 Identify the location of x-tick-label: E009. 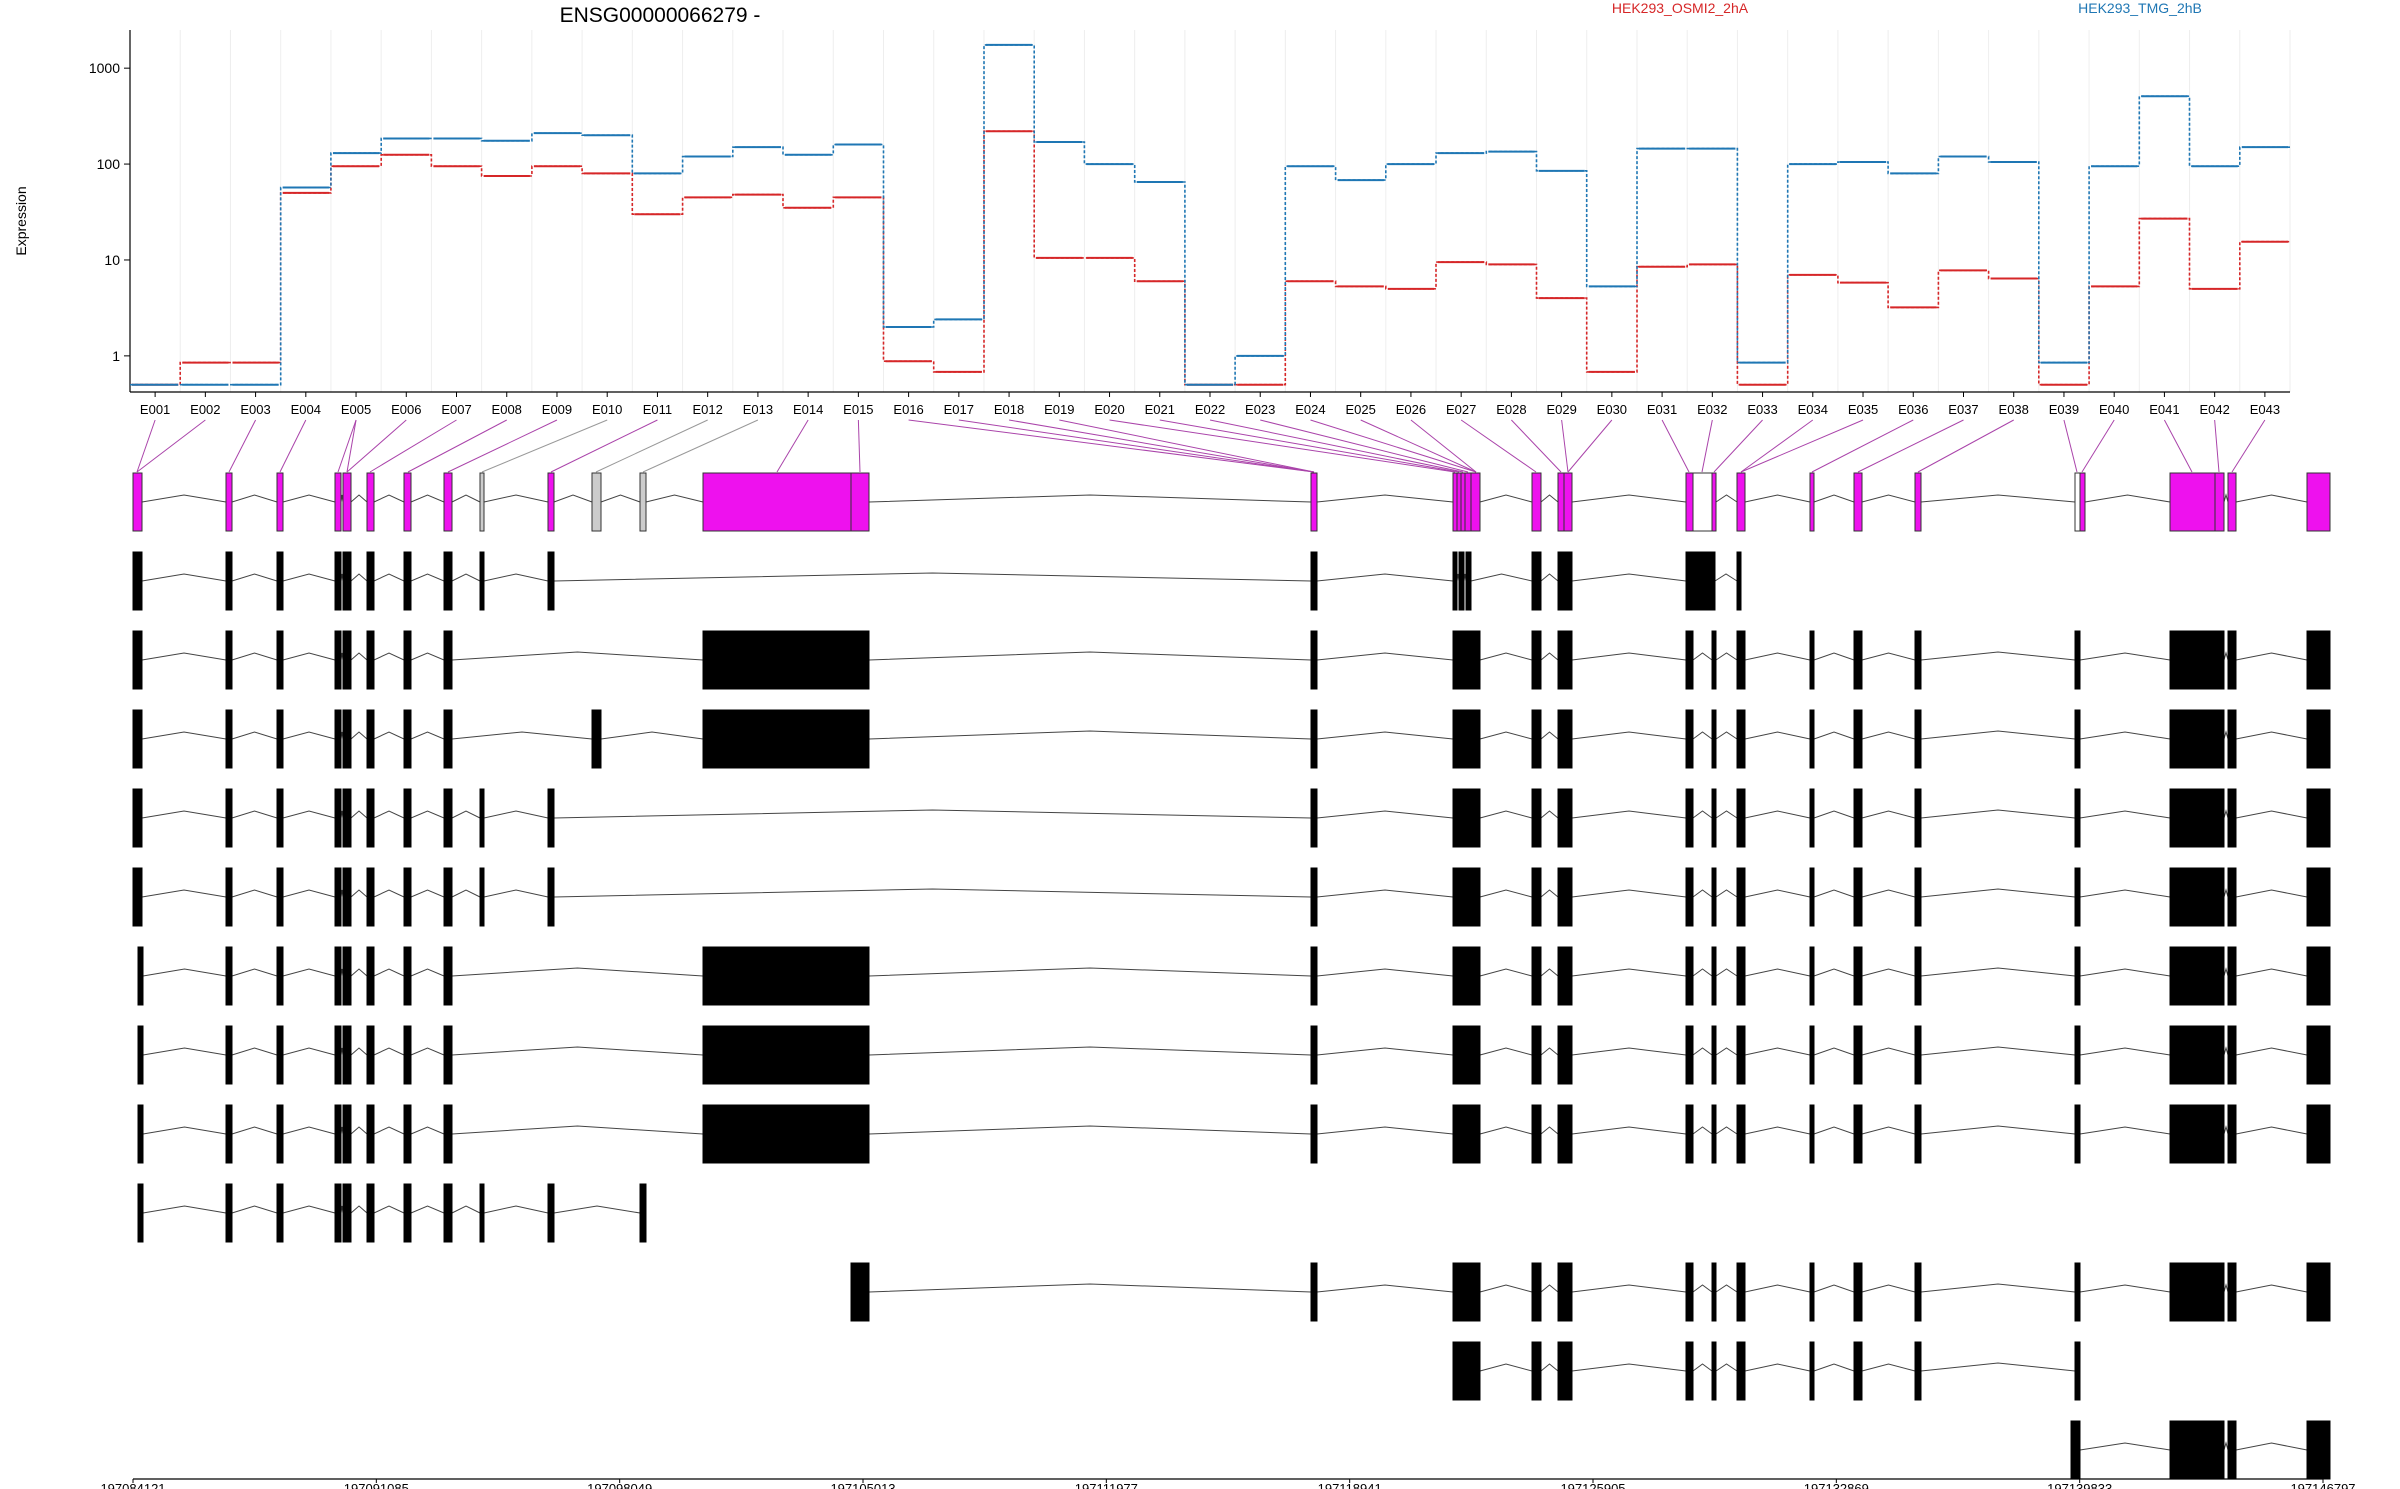
(557, 409).